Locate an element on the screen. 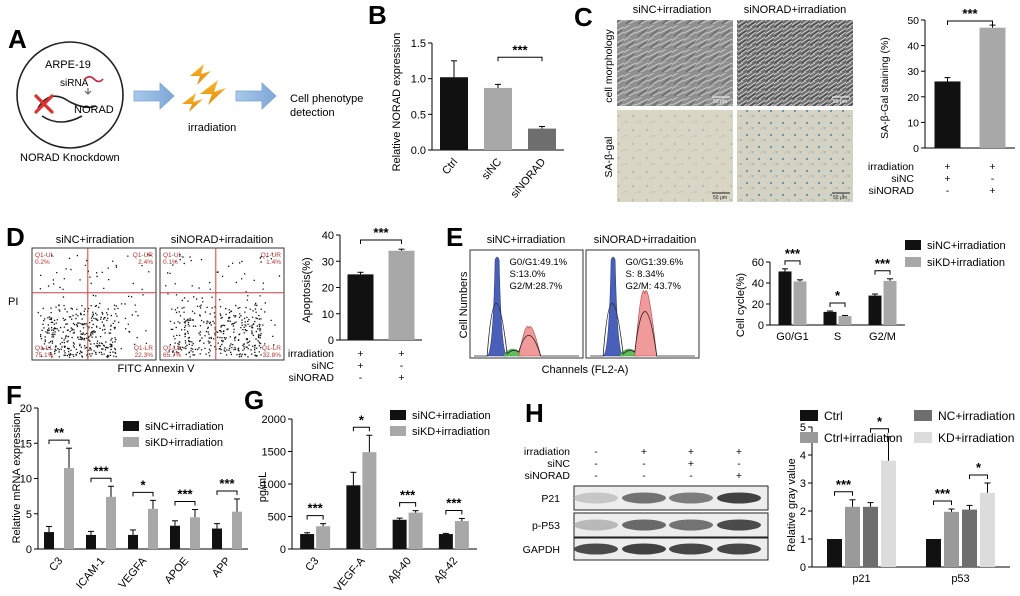 This screenshot has width=1020, height=596. chart-e-sig-label: *** is located at coordinates (793, 253).